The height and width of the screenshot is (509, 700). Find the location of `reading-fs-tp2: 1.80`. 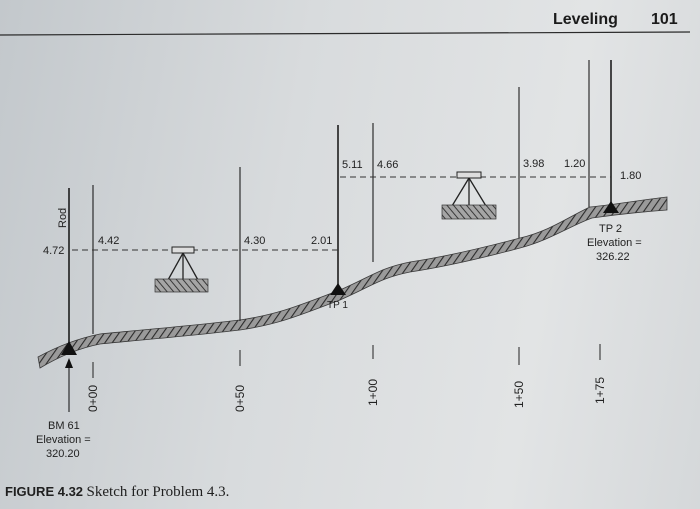

reading-fs-tp2: 1.80 is located at coordinates (630, 176).